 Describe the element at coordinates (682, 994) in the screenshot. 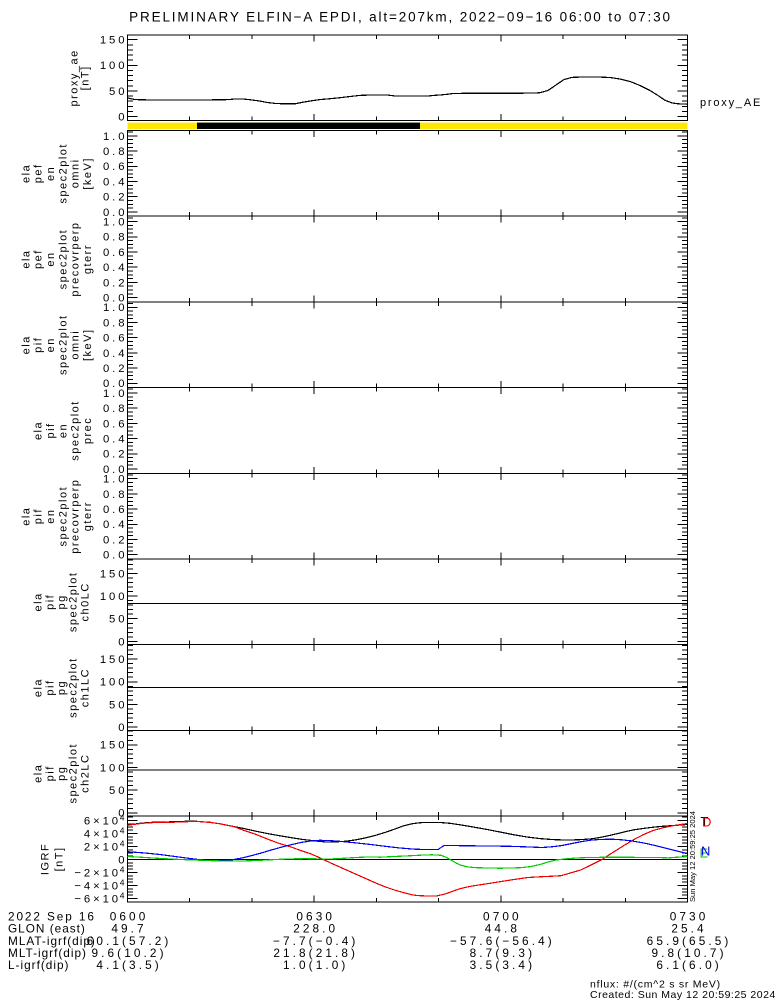

I see `svg-text:Created: Sun May 12 20:59:25 2: Created: Sun May 12 20:59:25 2024` at that location.